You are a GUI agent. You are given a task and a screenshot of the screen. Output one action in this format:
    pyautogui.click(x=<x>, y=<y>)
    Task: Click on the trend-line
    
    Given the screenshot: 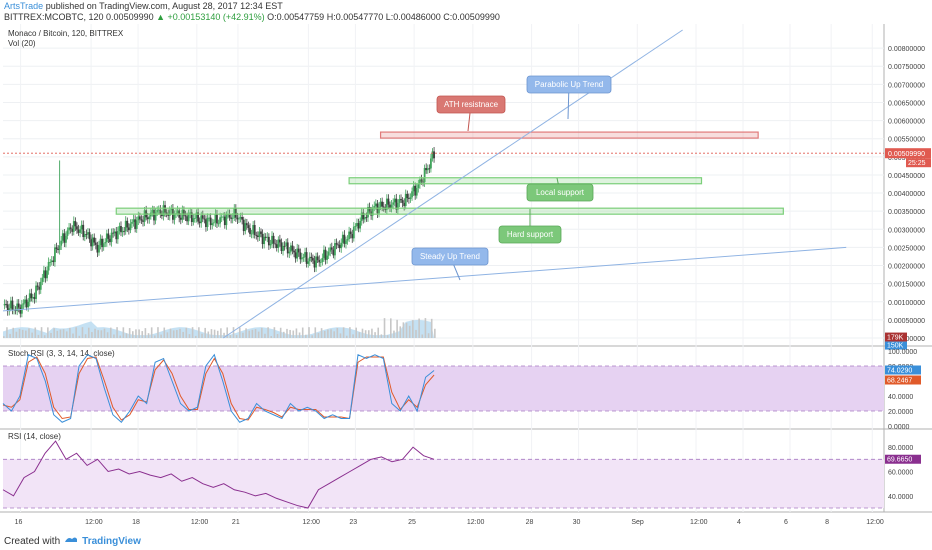 What is the action you would take?
    pyautogui.click(x=424, y=279)
    